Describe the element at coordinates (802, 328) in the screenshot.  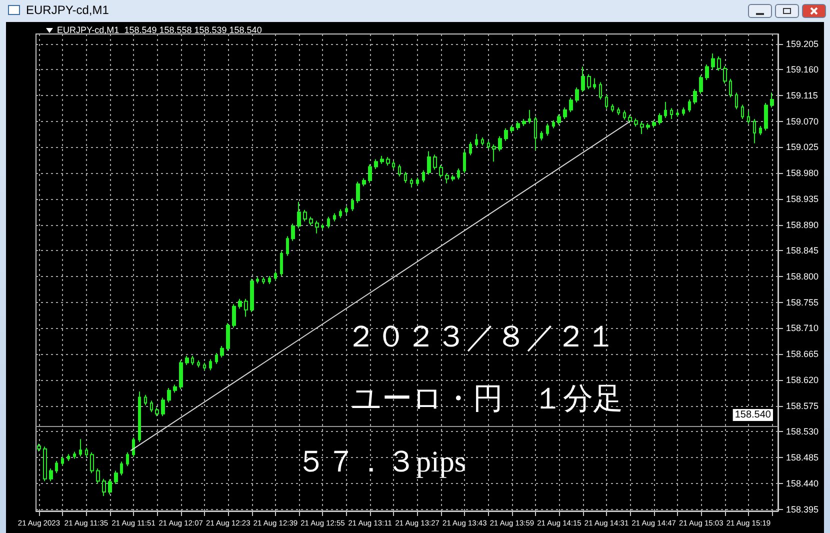
I see `y-tick-label: 158.710` at that location.